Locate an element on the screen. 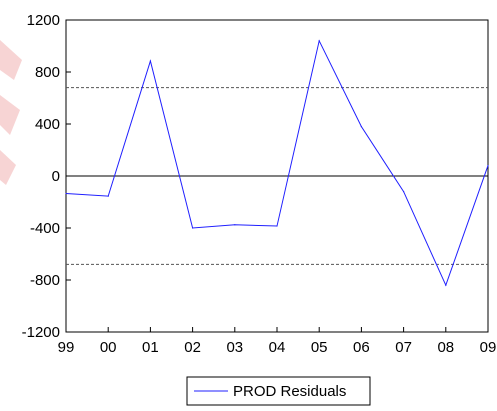  x-tick-label: 99 is located at coordinates (66, 347).